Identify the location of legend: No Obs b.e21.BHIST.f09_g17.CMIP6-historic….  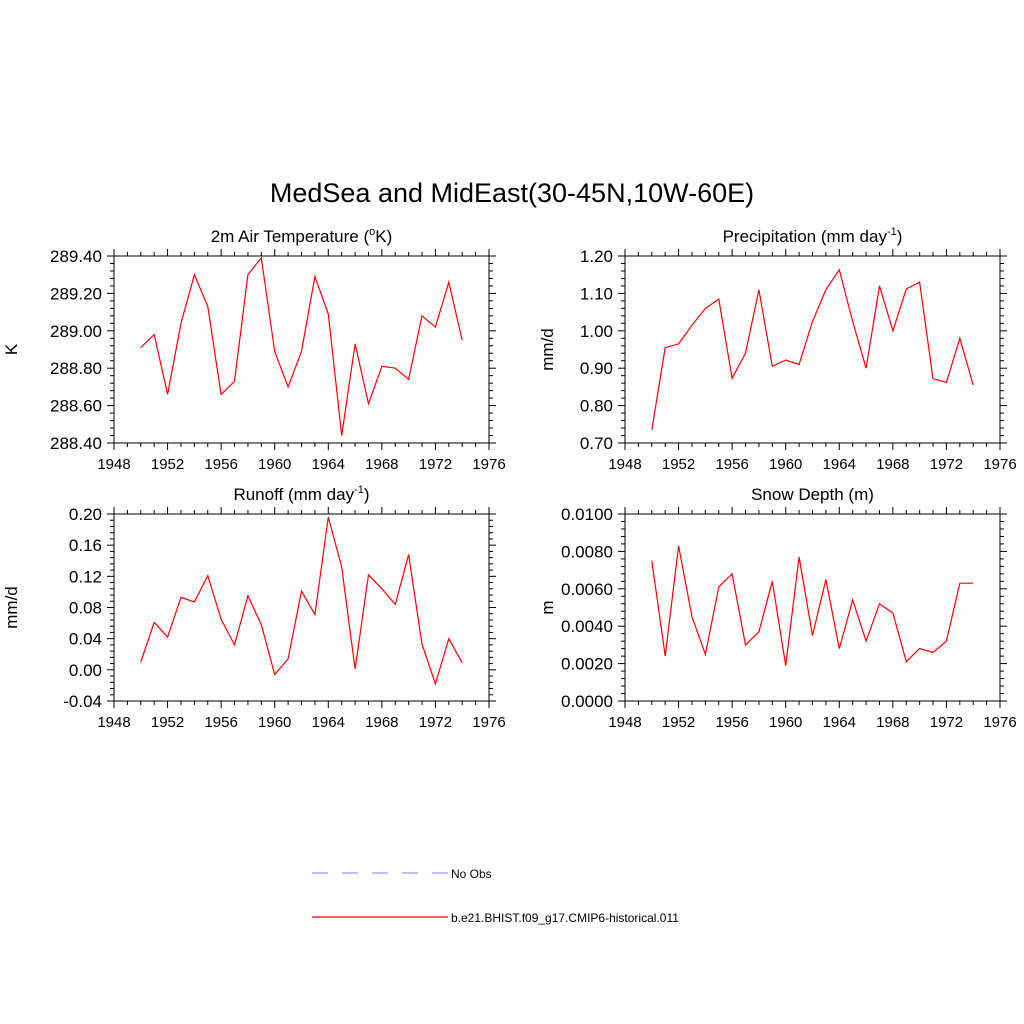
(495, 896).